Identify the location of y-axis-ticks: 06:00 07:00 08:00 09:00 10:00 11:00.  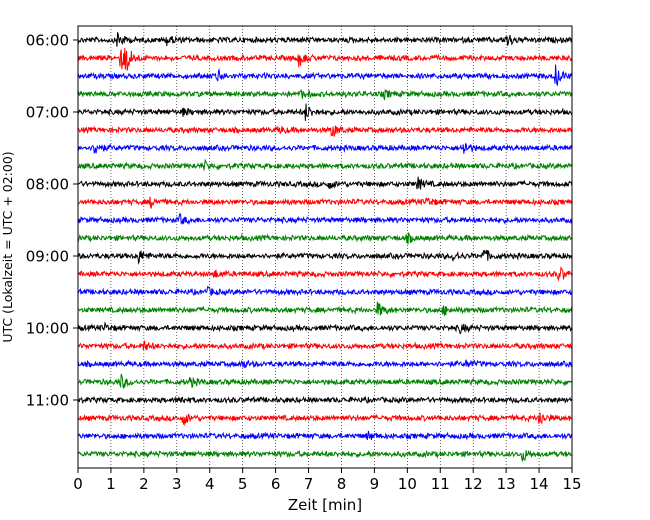
(52, 221).